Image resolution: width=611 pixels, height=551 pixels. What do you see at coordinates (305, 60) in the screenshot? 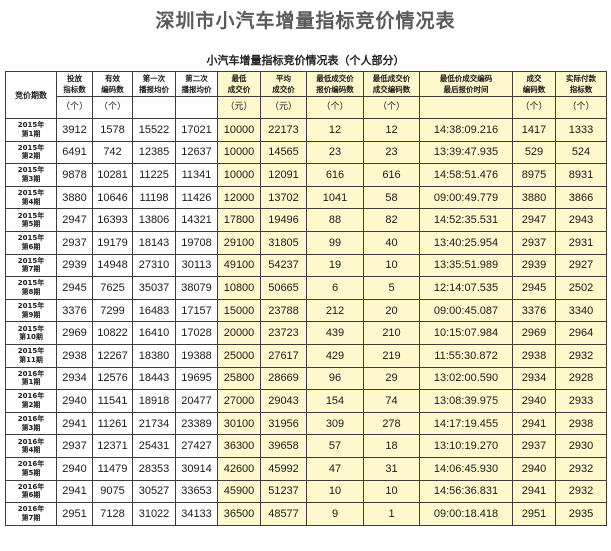
I see `table-title: 小汽车增量指标竞价情况表（个人部分）` at bounding box center [305, 60].